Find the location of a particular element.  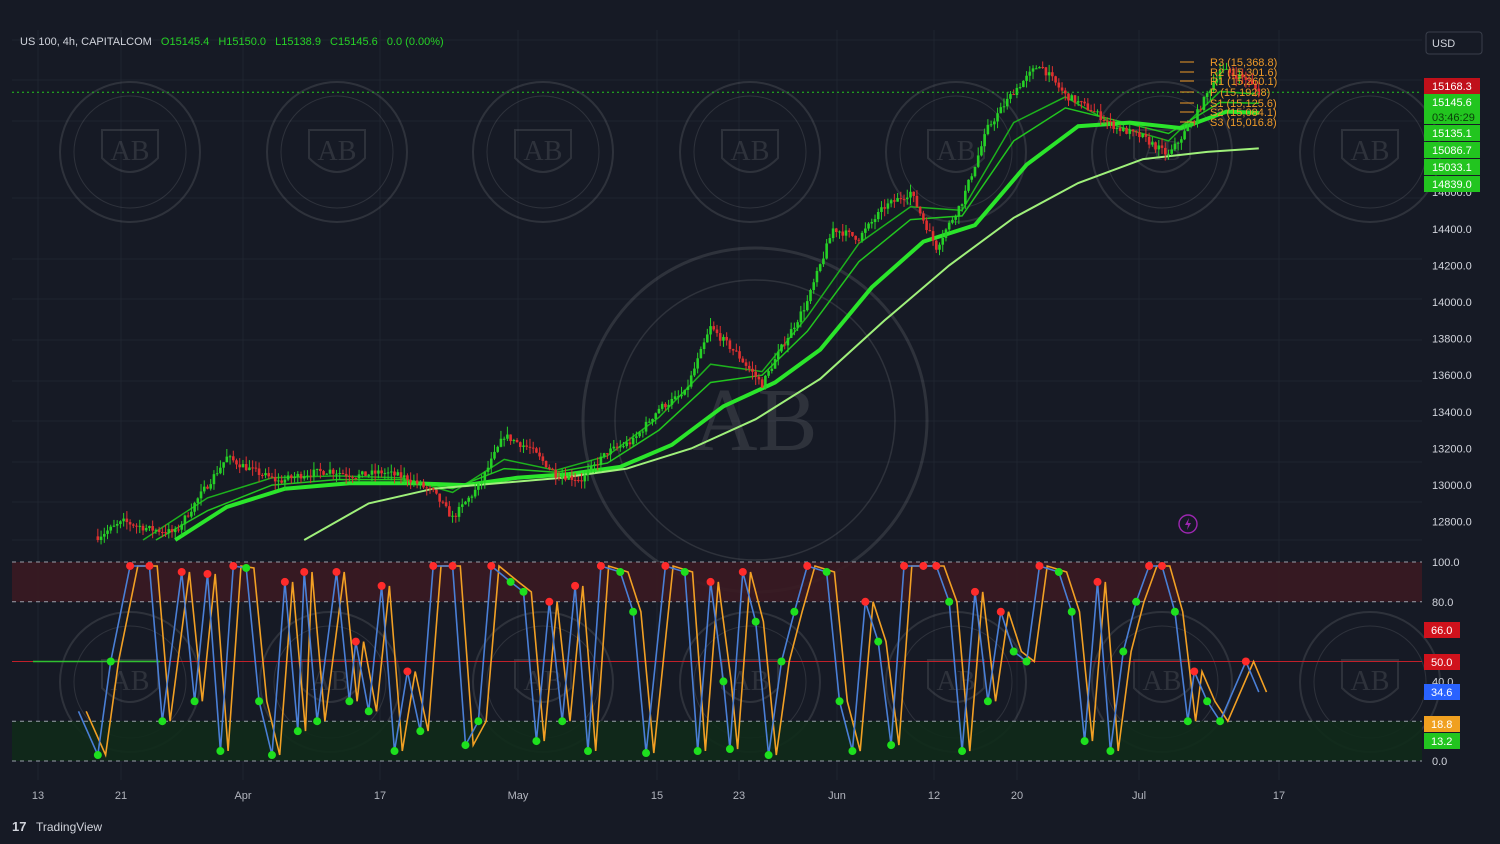

time-tick-label: 17 is located at coordinates (380, 796).